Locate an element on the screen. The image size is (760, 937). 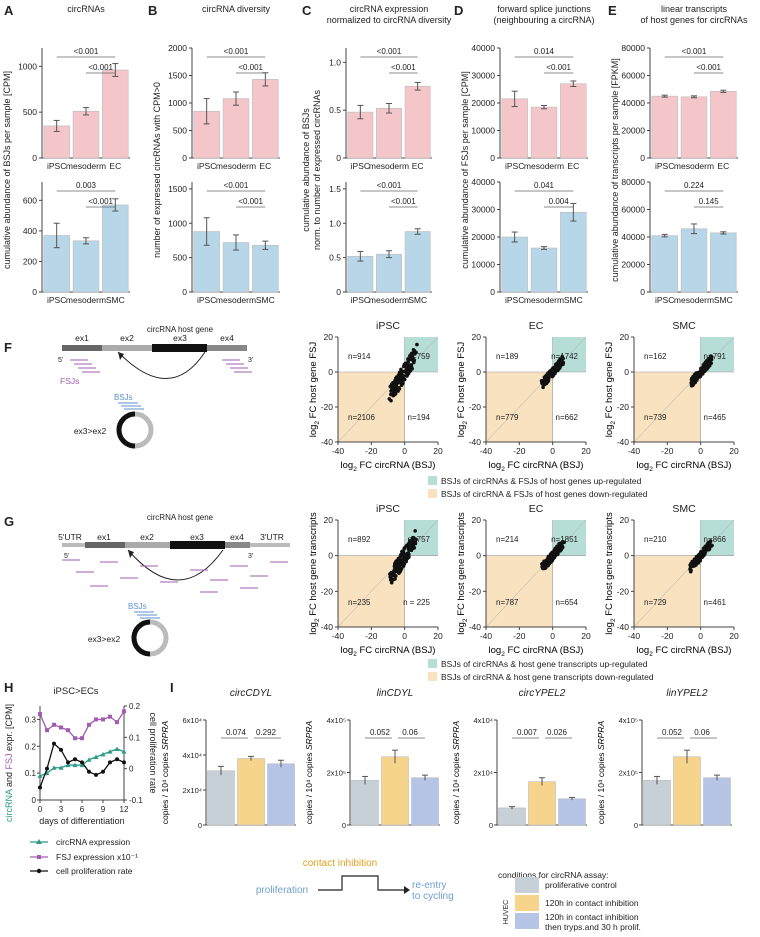
bar-chart-bottom: 0 200 400 600 iPSC mesoderm SMC 0.003 <0.001 is located at coordinates (76, 243).